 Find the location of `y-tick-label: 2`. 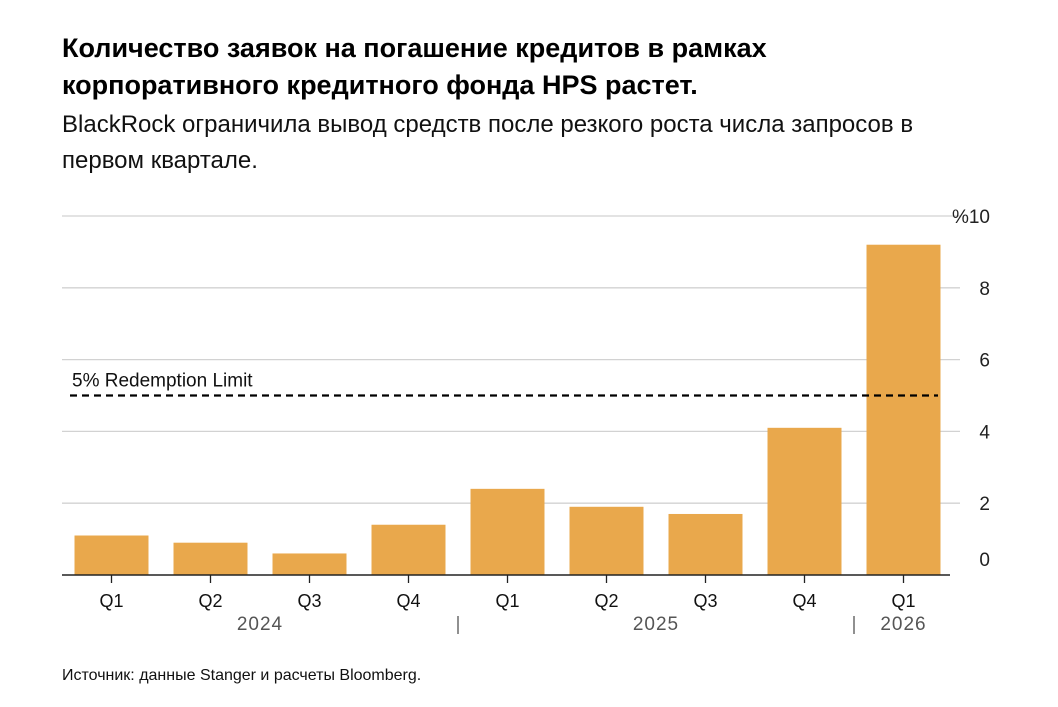

y-tick-label: 2 is located at coordinates (984, 504).